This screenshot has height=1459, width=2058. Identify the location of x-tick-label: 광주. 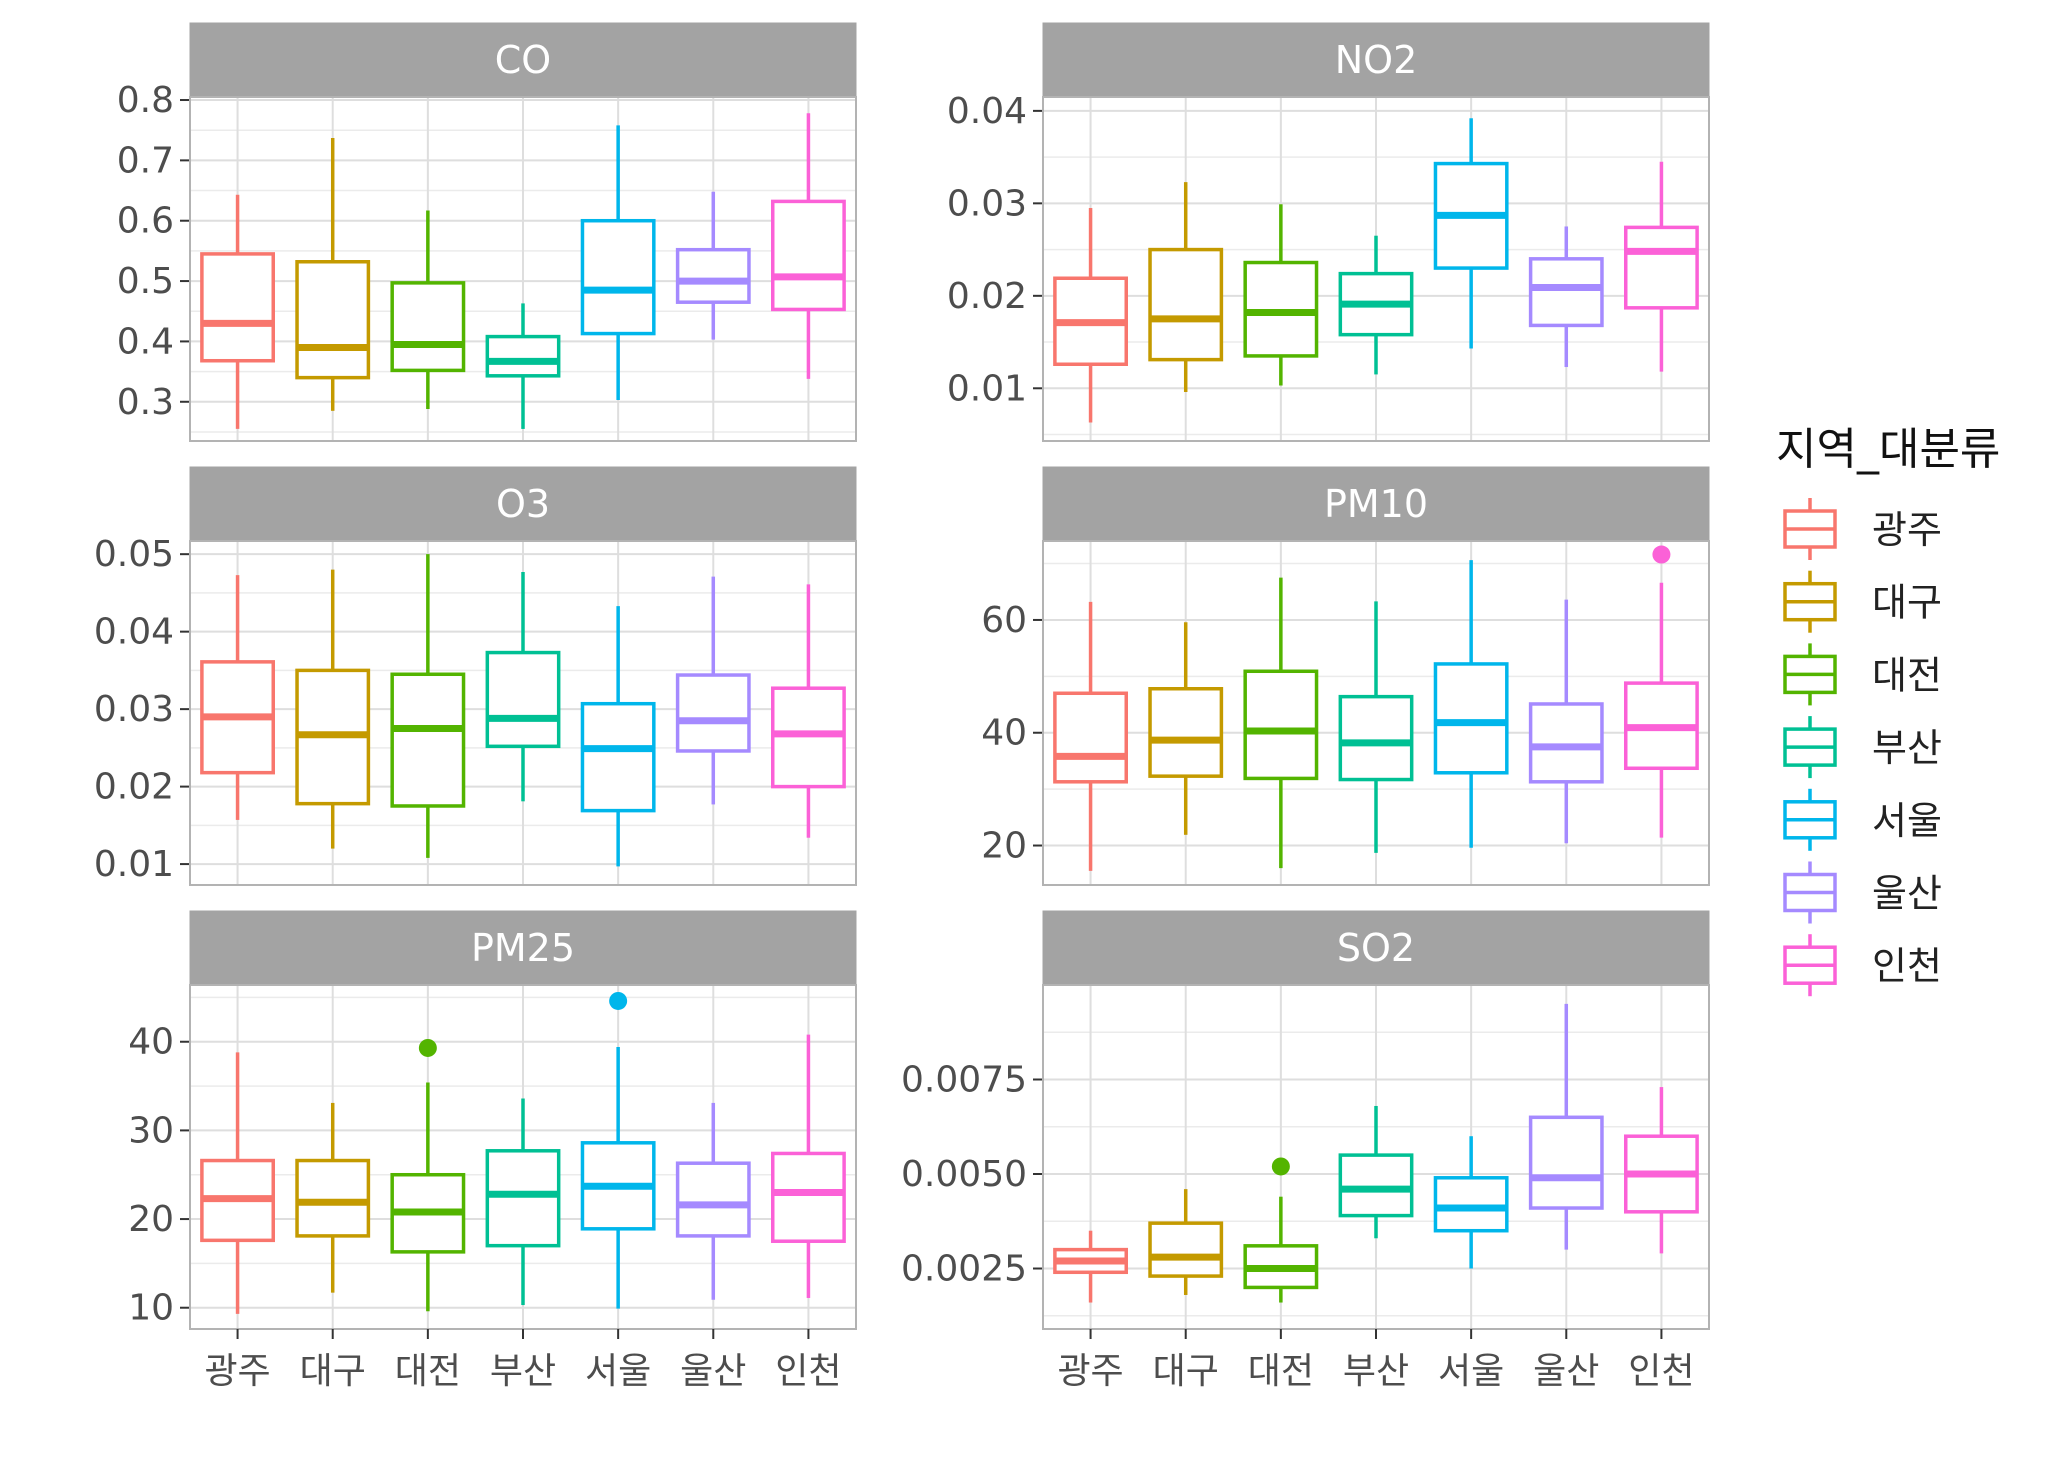
(237, 1371).